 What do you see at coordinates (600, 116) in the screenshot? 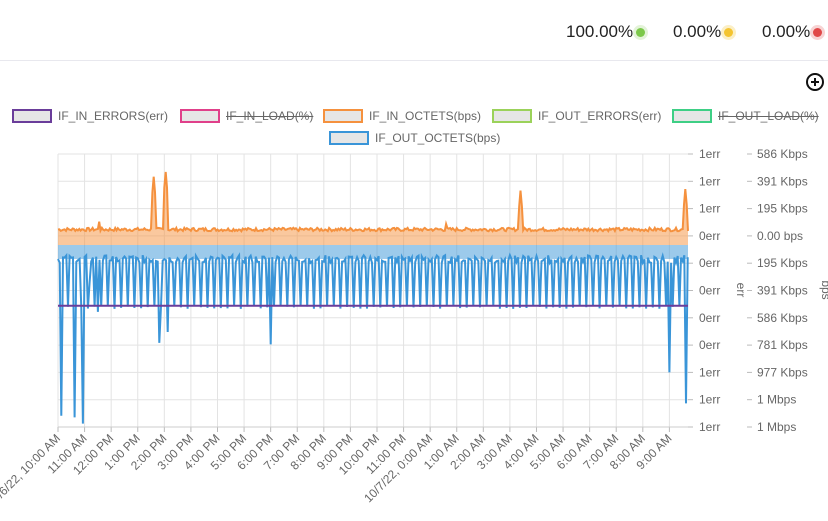
I see `legend-label: IF_OUT_ERRORS(err)` at bounding box center [600, 116].